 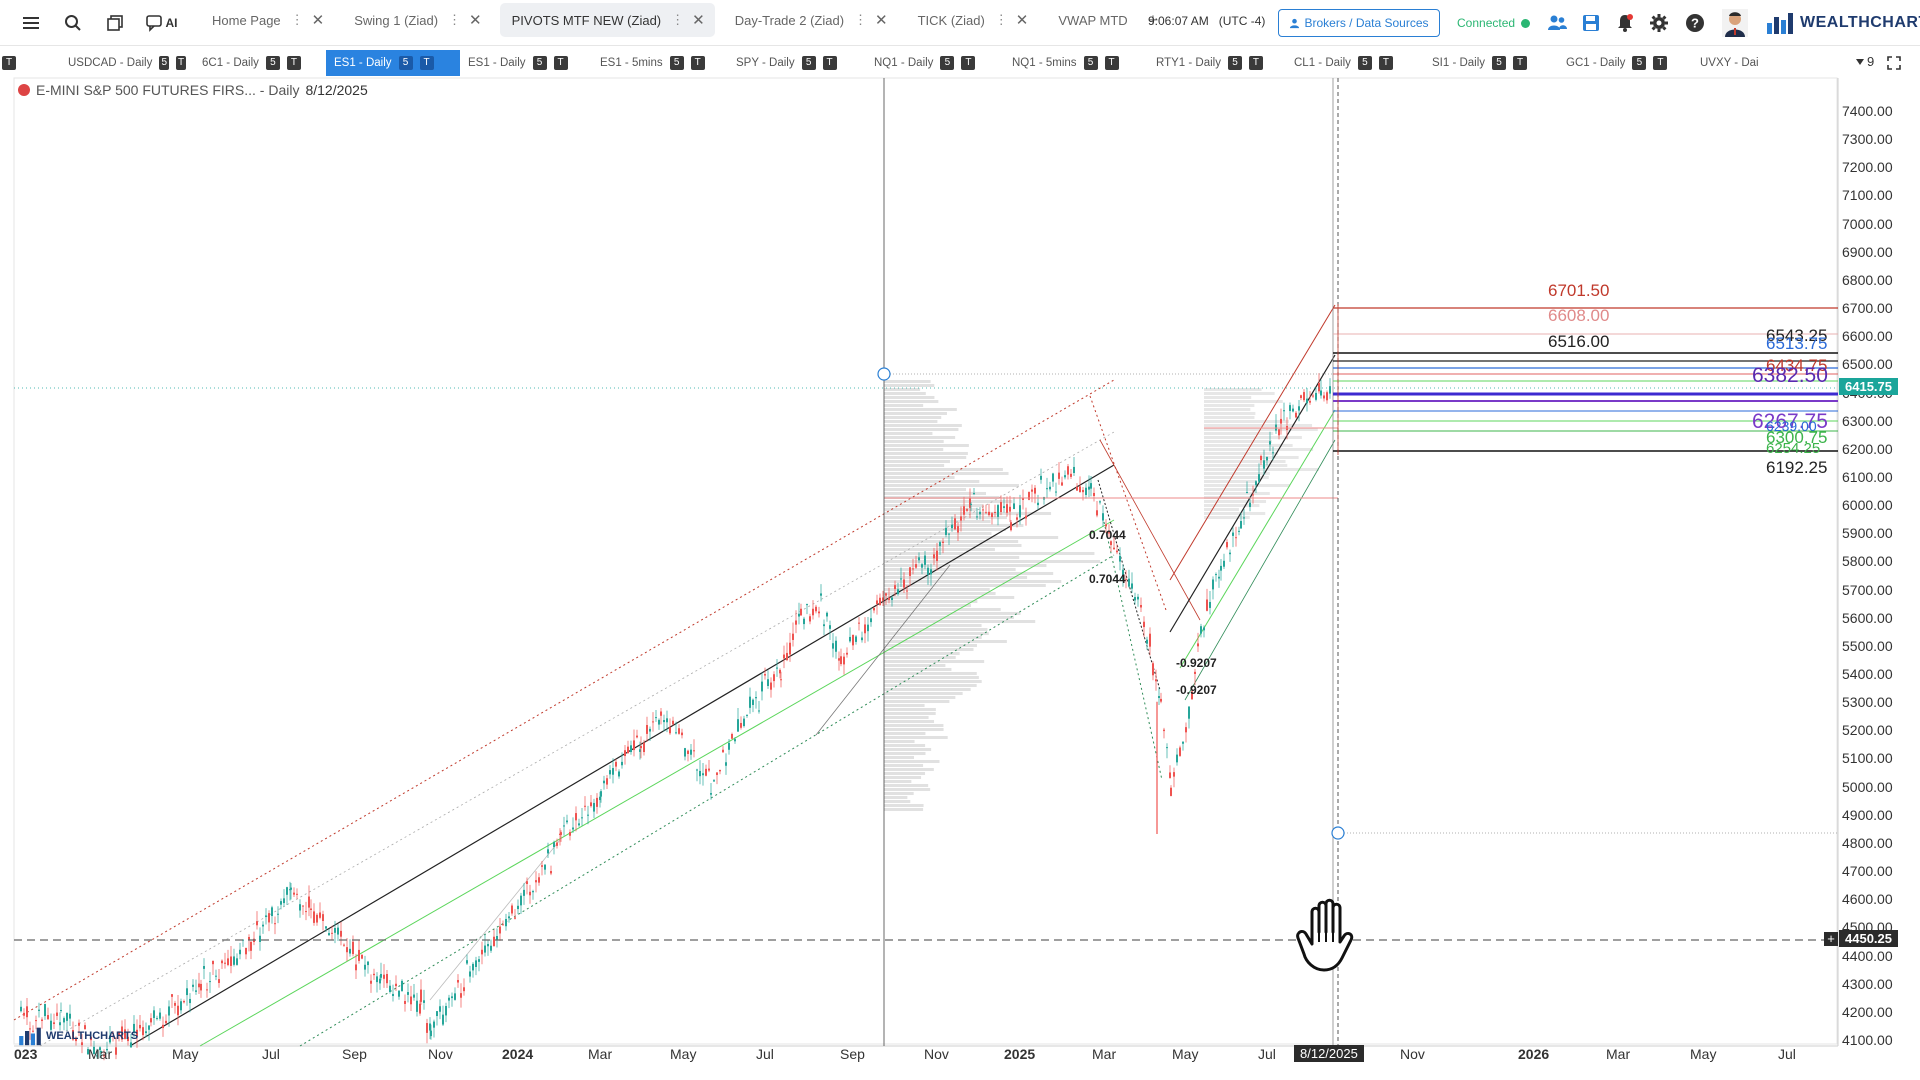 I want to click on symbol-tab: NQ1 - 5mins 5 T, so click(x=1076, y=63).